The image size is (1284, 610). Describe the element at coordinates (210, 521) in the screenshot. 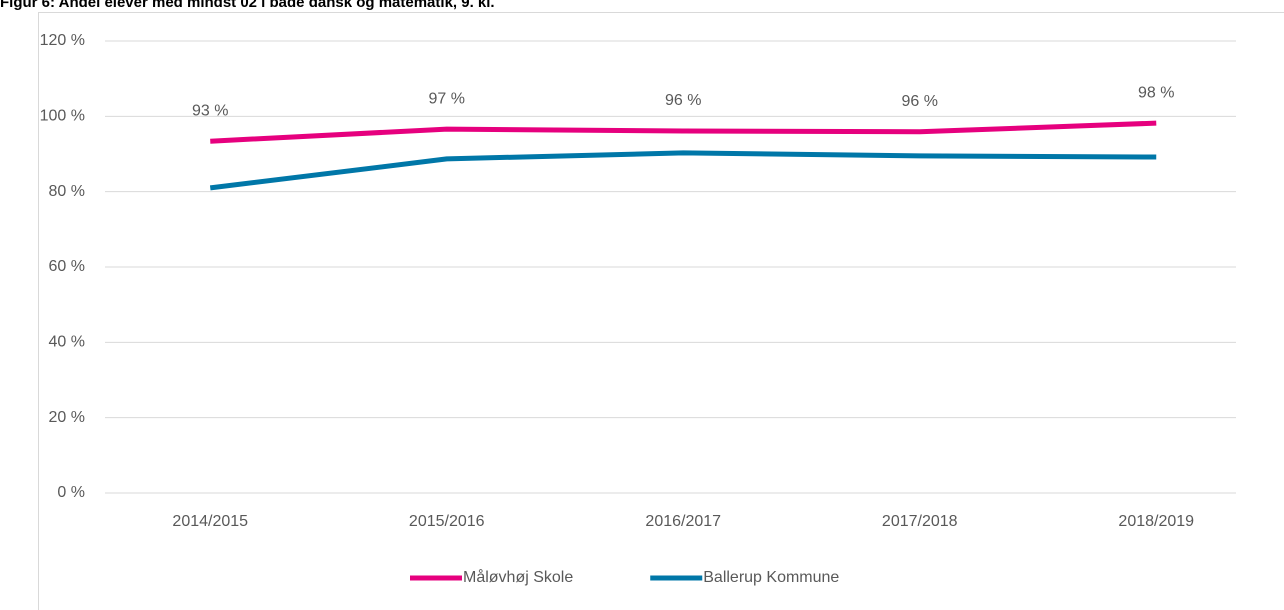

I see `x-tick-label: 2014/2015` at that location.